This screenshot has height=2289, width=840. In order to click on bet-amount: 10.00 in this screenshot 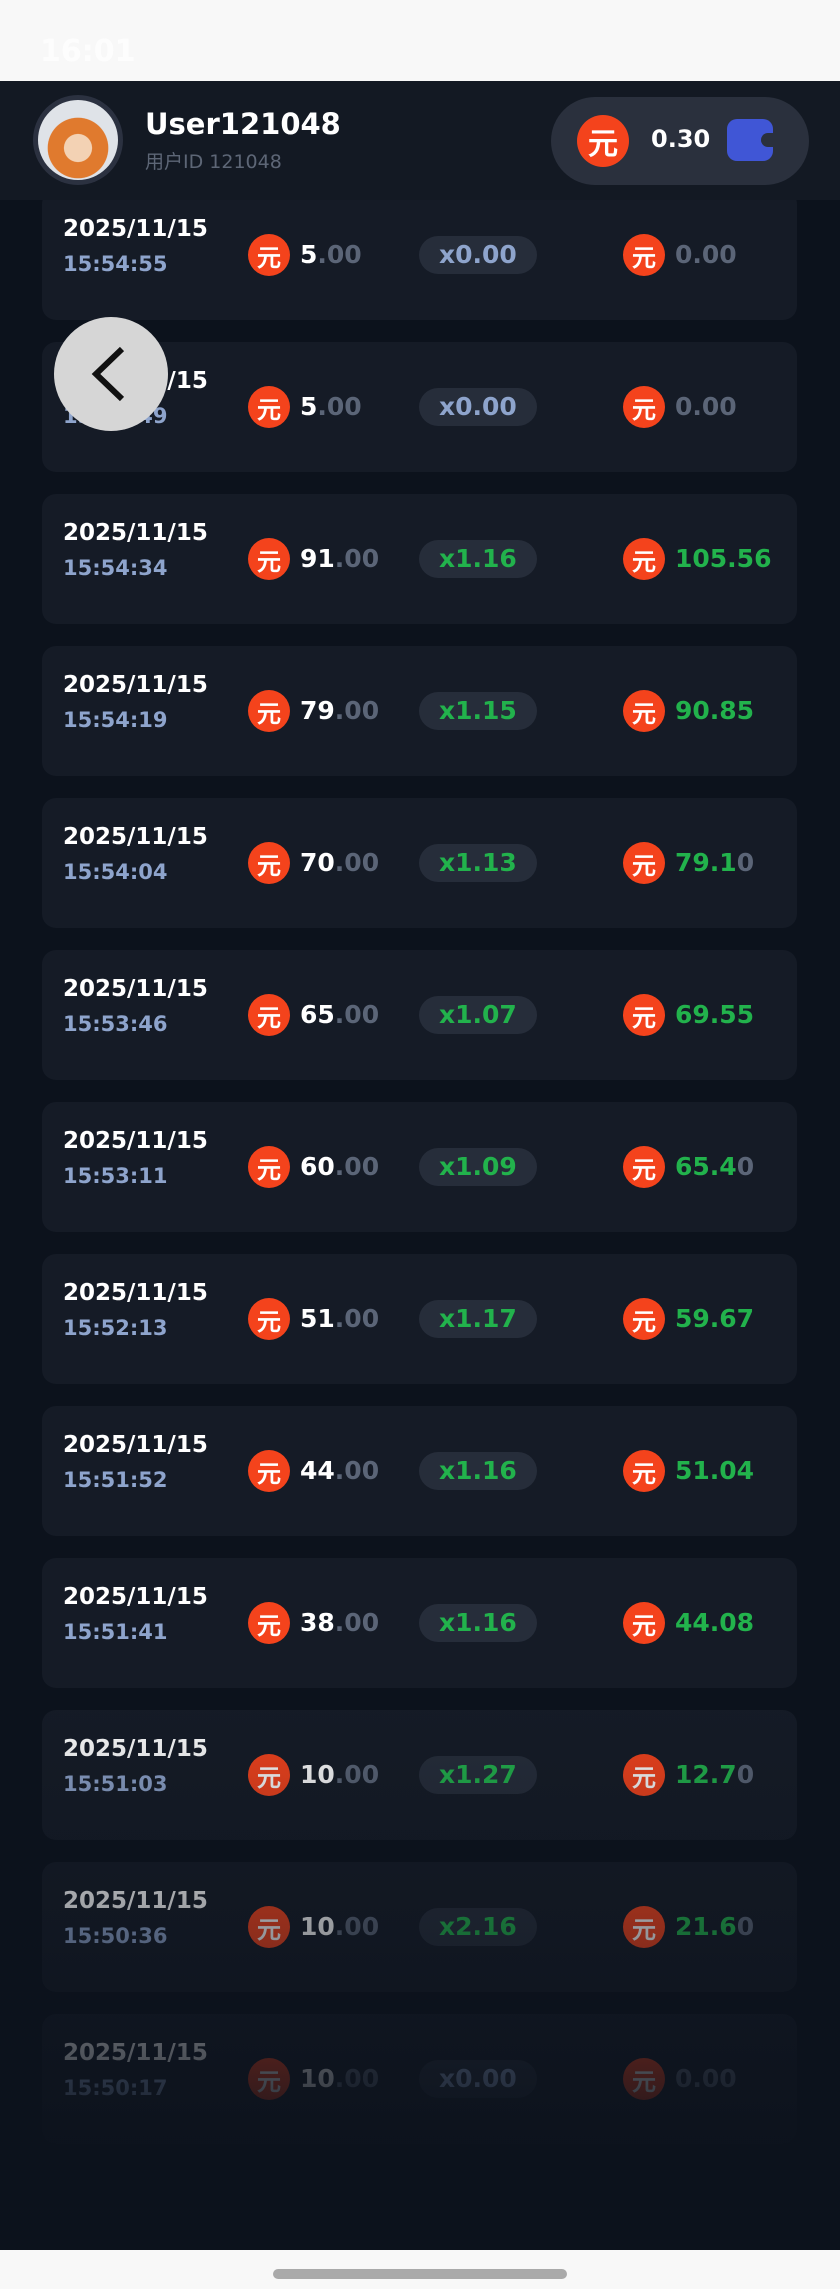, I will do `click(339, 1774)`.